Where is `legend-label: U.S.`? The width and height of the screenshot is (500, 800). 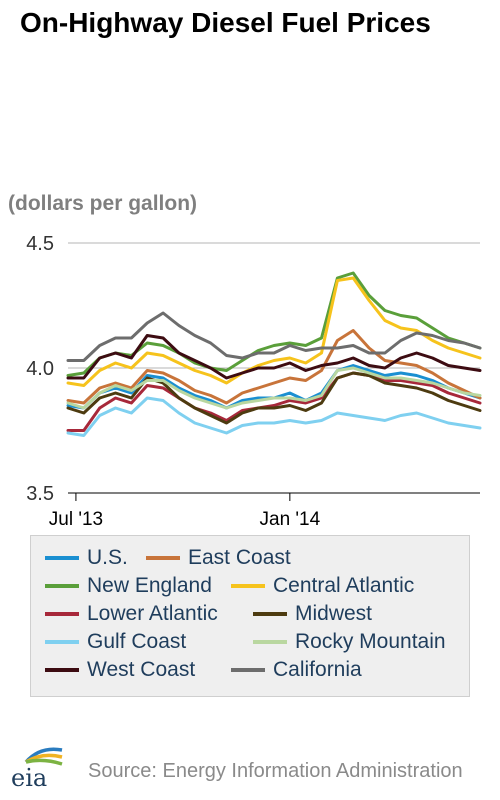
legend-label: U.S. is located at coordinates (107, 557).